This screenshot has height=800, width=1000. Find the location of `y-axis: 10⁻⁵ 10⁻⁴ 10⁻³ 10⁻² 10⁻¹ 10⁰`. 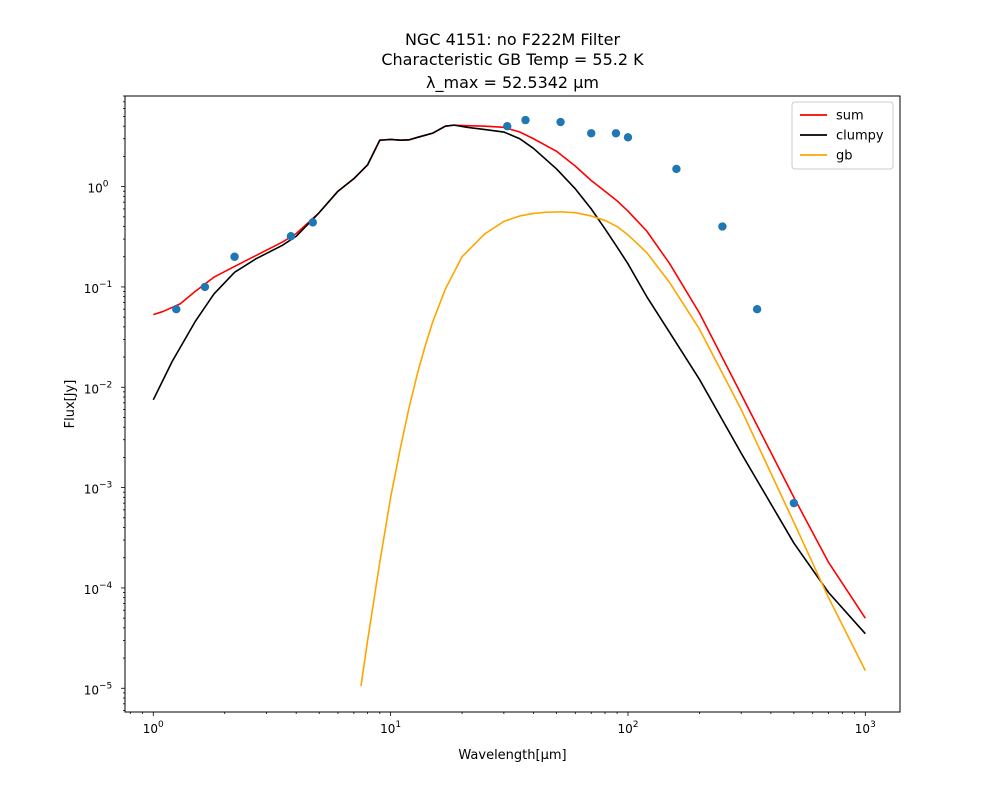

y-axis: 10⁻⁵ 10⁻⁴ 10⁻³ 10⁻² 10⁻¹ 10⁰ is located at coordinates (104, 403).